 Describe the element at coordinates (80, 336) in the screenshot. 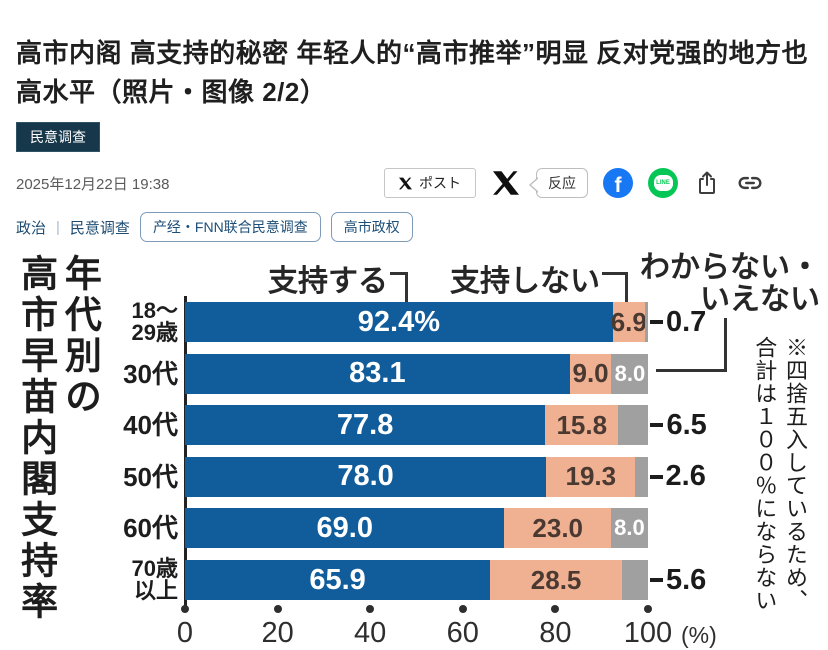

I see `chart-title-line1: 年代別の` at that location.